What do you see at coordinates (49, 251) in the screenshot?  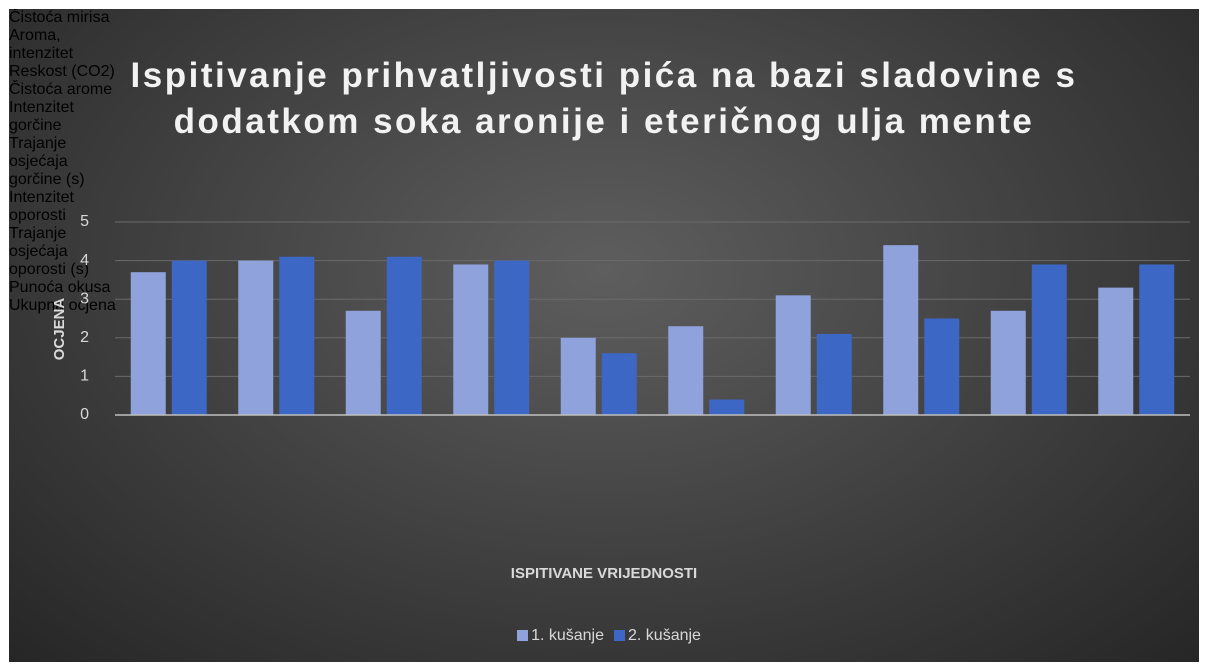 I see `x-tick-label: Trajanje osjećaja oporosti (s)` at bounding box center [49, 251].